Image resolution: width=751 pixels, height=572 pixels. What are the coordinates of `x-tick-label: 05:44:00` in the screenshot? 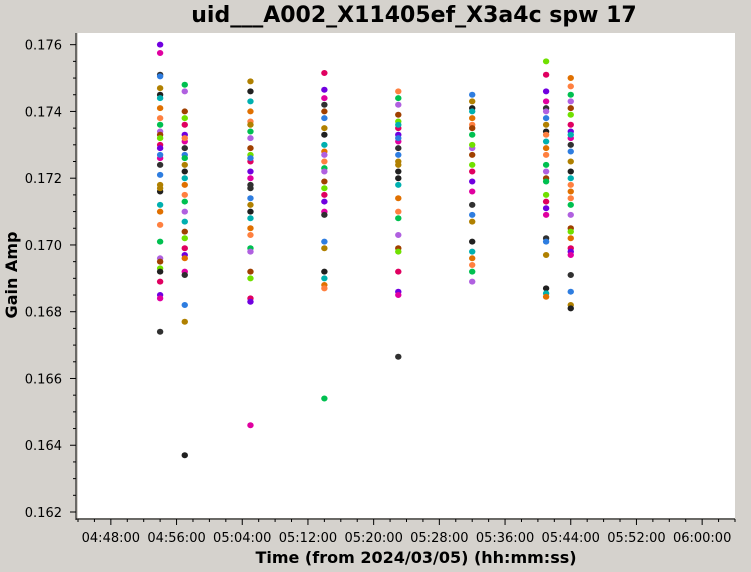 It's located at (571, 538).